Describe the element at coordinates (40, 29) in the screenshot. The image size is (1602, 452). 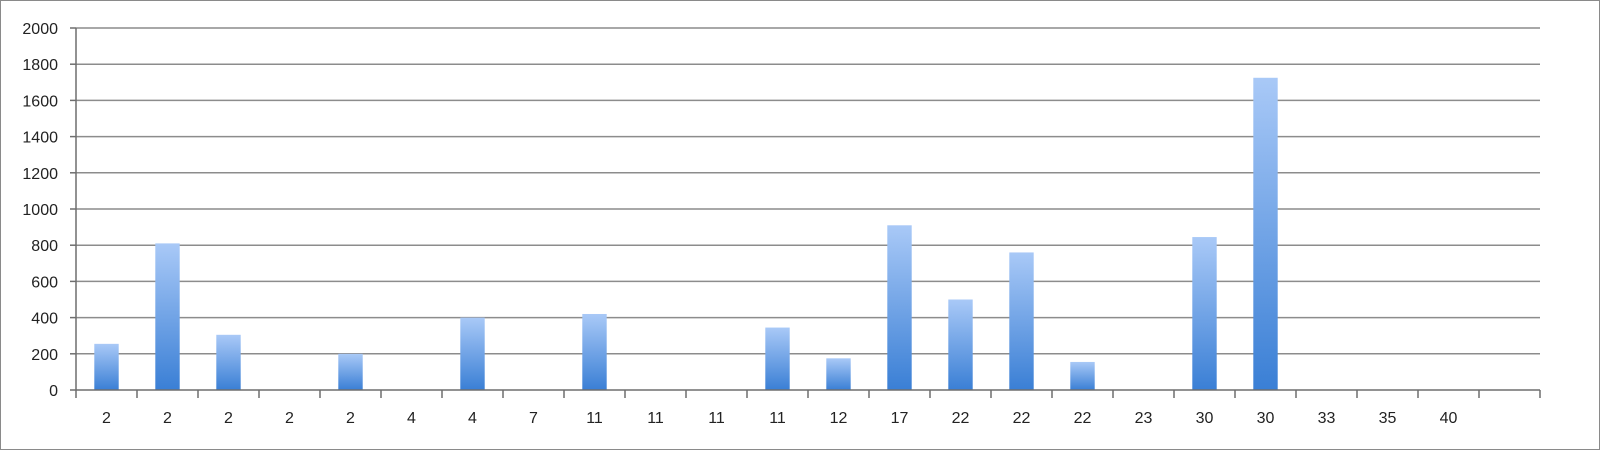
I see `y-tick-label: 2000` at that location.